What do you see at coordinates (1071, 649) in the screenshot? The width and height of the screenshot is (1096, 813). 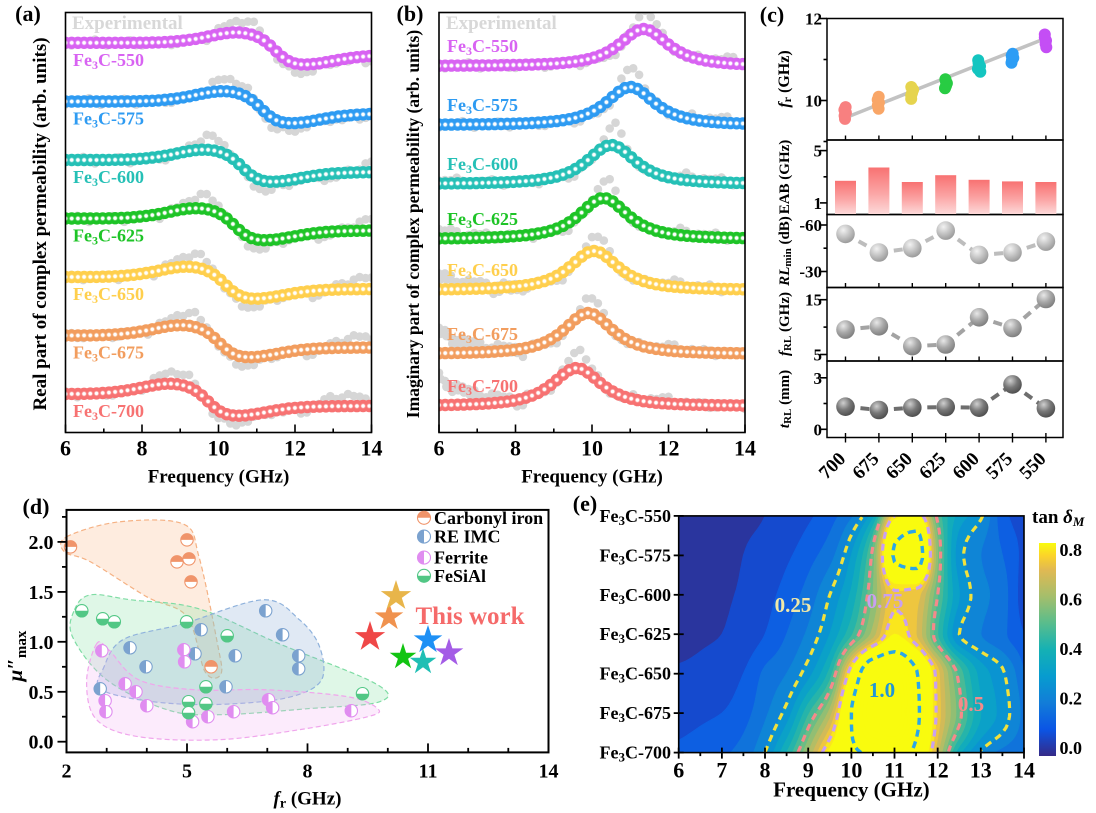 I see `svg-text: 0.4` at bounding box center [1071, 649].